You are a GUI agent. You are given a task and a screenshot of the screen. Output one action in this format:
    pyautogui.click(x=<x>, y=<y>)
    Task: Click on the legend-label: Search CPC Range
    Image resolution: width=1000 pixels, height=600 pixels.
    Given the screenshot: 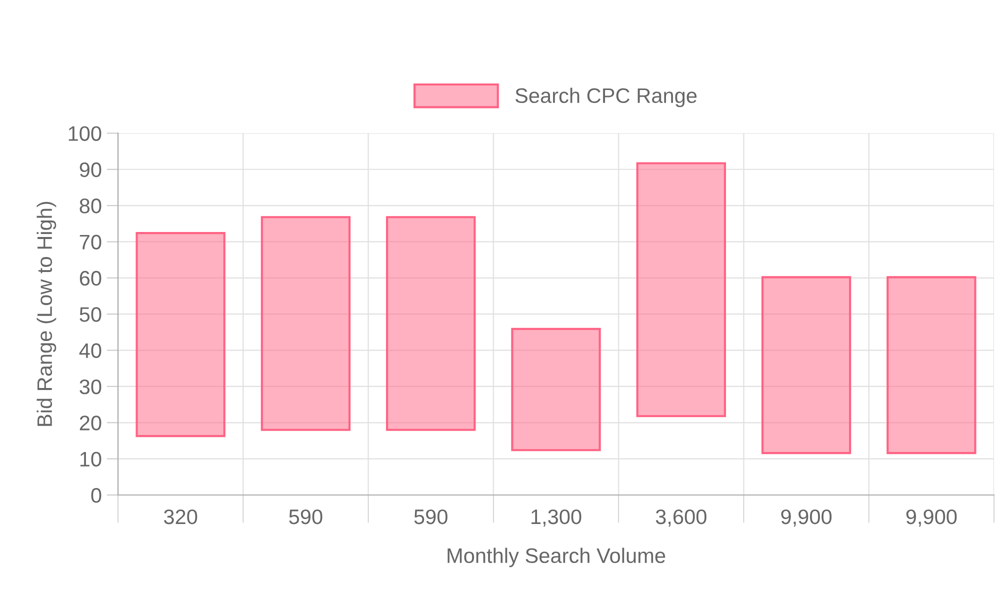 What is the action you would take?
    pyautogui.click(x=606, y=98)
    